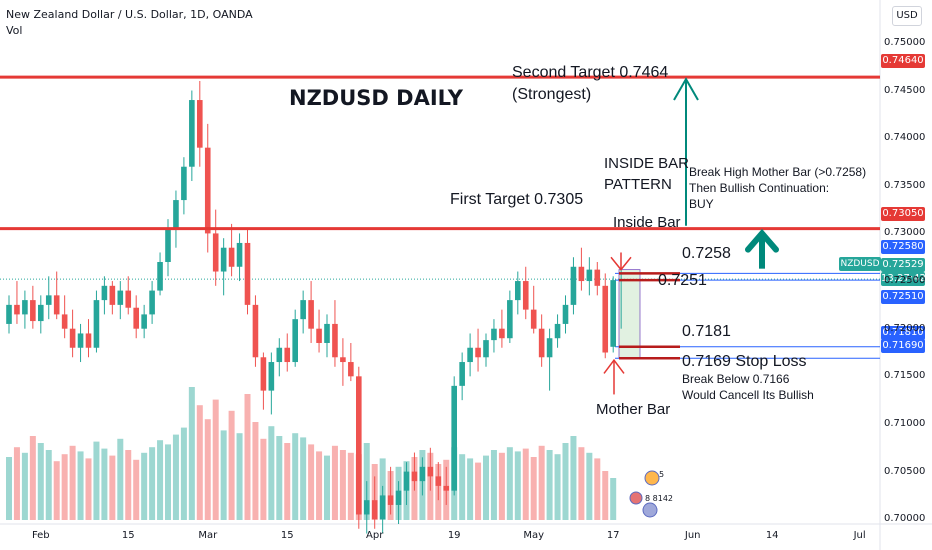 The height and width of the screenshot is (550, 932). Describe the element at coordinates (633, 409) in the screenshot. I see `mother-bar-label: Mother Bar` at that location.